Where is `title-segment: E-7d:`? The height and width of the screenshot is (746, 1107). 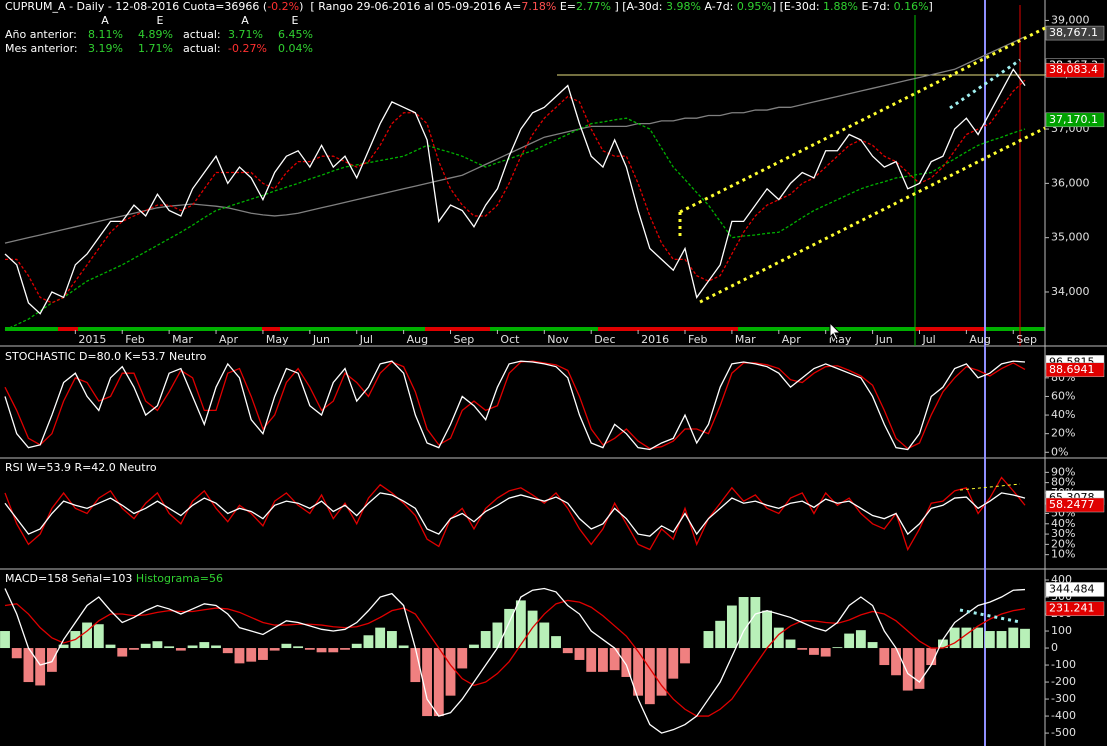
title-segment: E-7d: is located at coordinates (876, 6).